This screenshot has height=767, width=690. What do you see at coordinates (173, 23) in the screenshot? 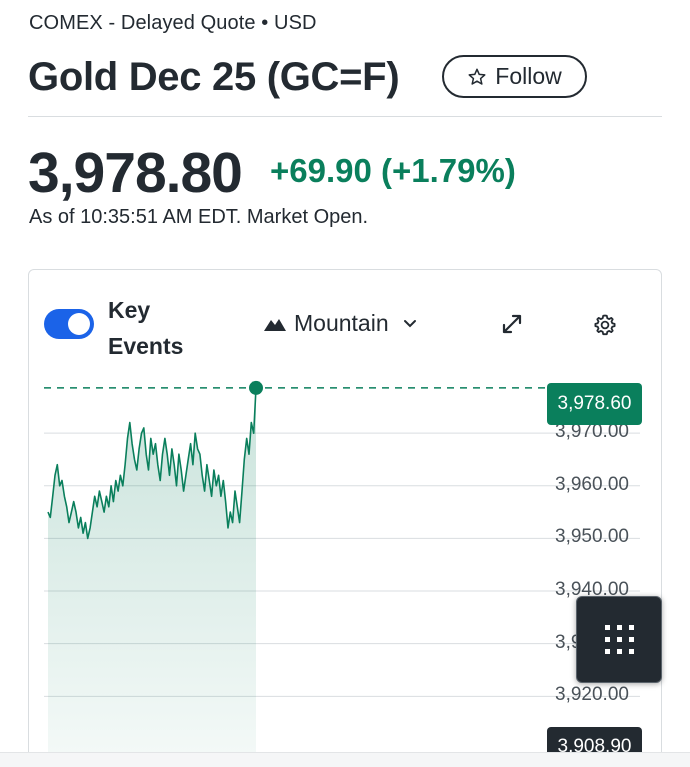
I see `exchange-info: COMEX - Delayed Quote • USD` at bounding box center [173, 23].